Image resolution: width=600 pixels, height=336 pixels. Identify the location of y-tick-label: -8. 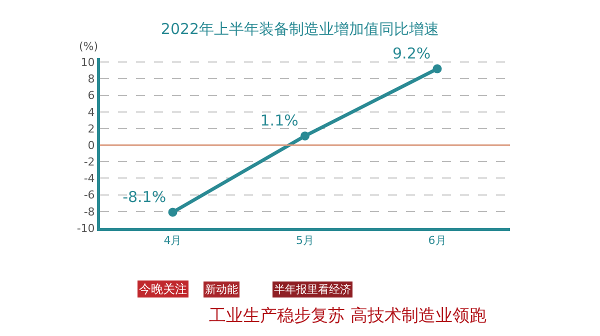
(89, 211).